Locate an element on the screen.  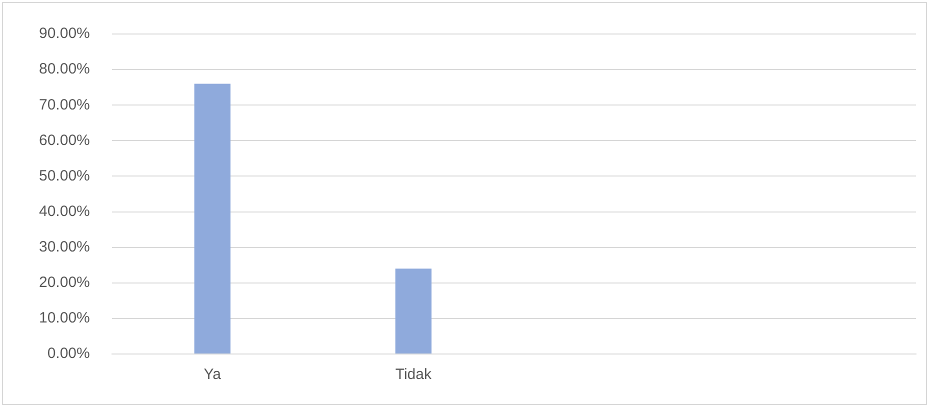
y-tick-label: 30.00% is located at coordinates (64, 247).